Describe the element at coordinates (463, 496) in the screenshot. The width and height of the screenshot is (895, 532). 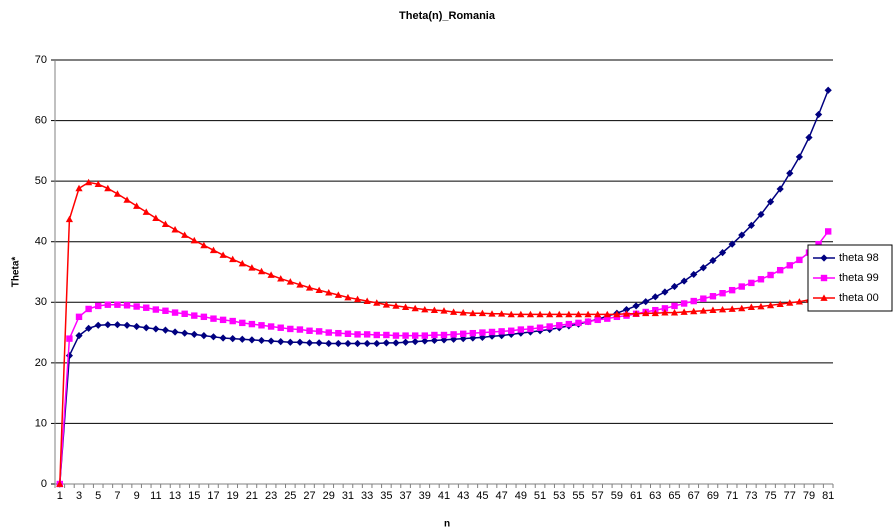
I see `x-tick-label: 43` at that location.